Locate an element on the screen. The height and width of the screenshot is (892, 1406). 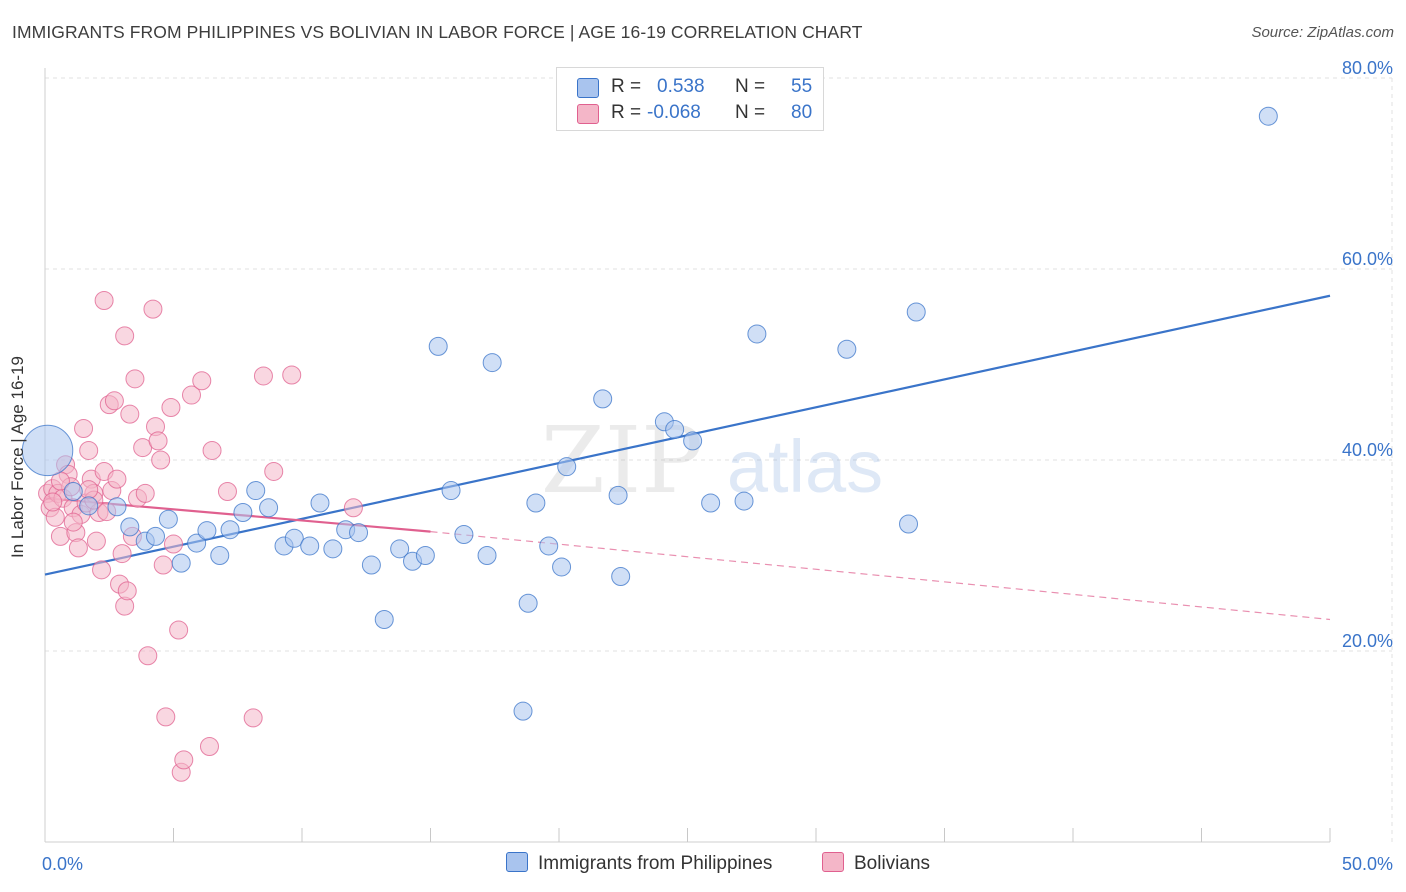
bottom-legend-label-philippines: Immigrants from Philippines is located at coordinates (655, 863).